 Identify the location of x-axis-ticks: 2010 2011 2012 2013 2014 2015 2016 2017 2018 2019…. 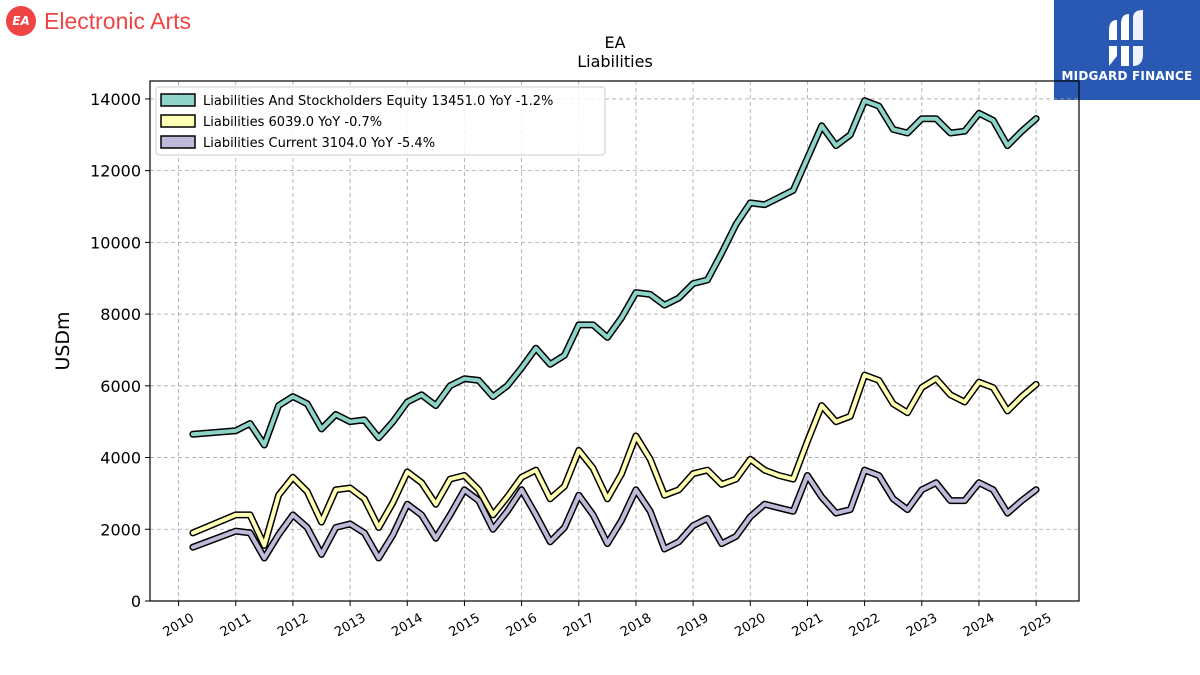
(607, 621).